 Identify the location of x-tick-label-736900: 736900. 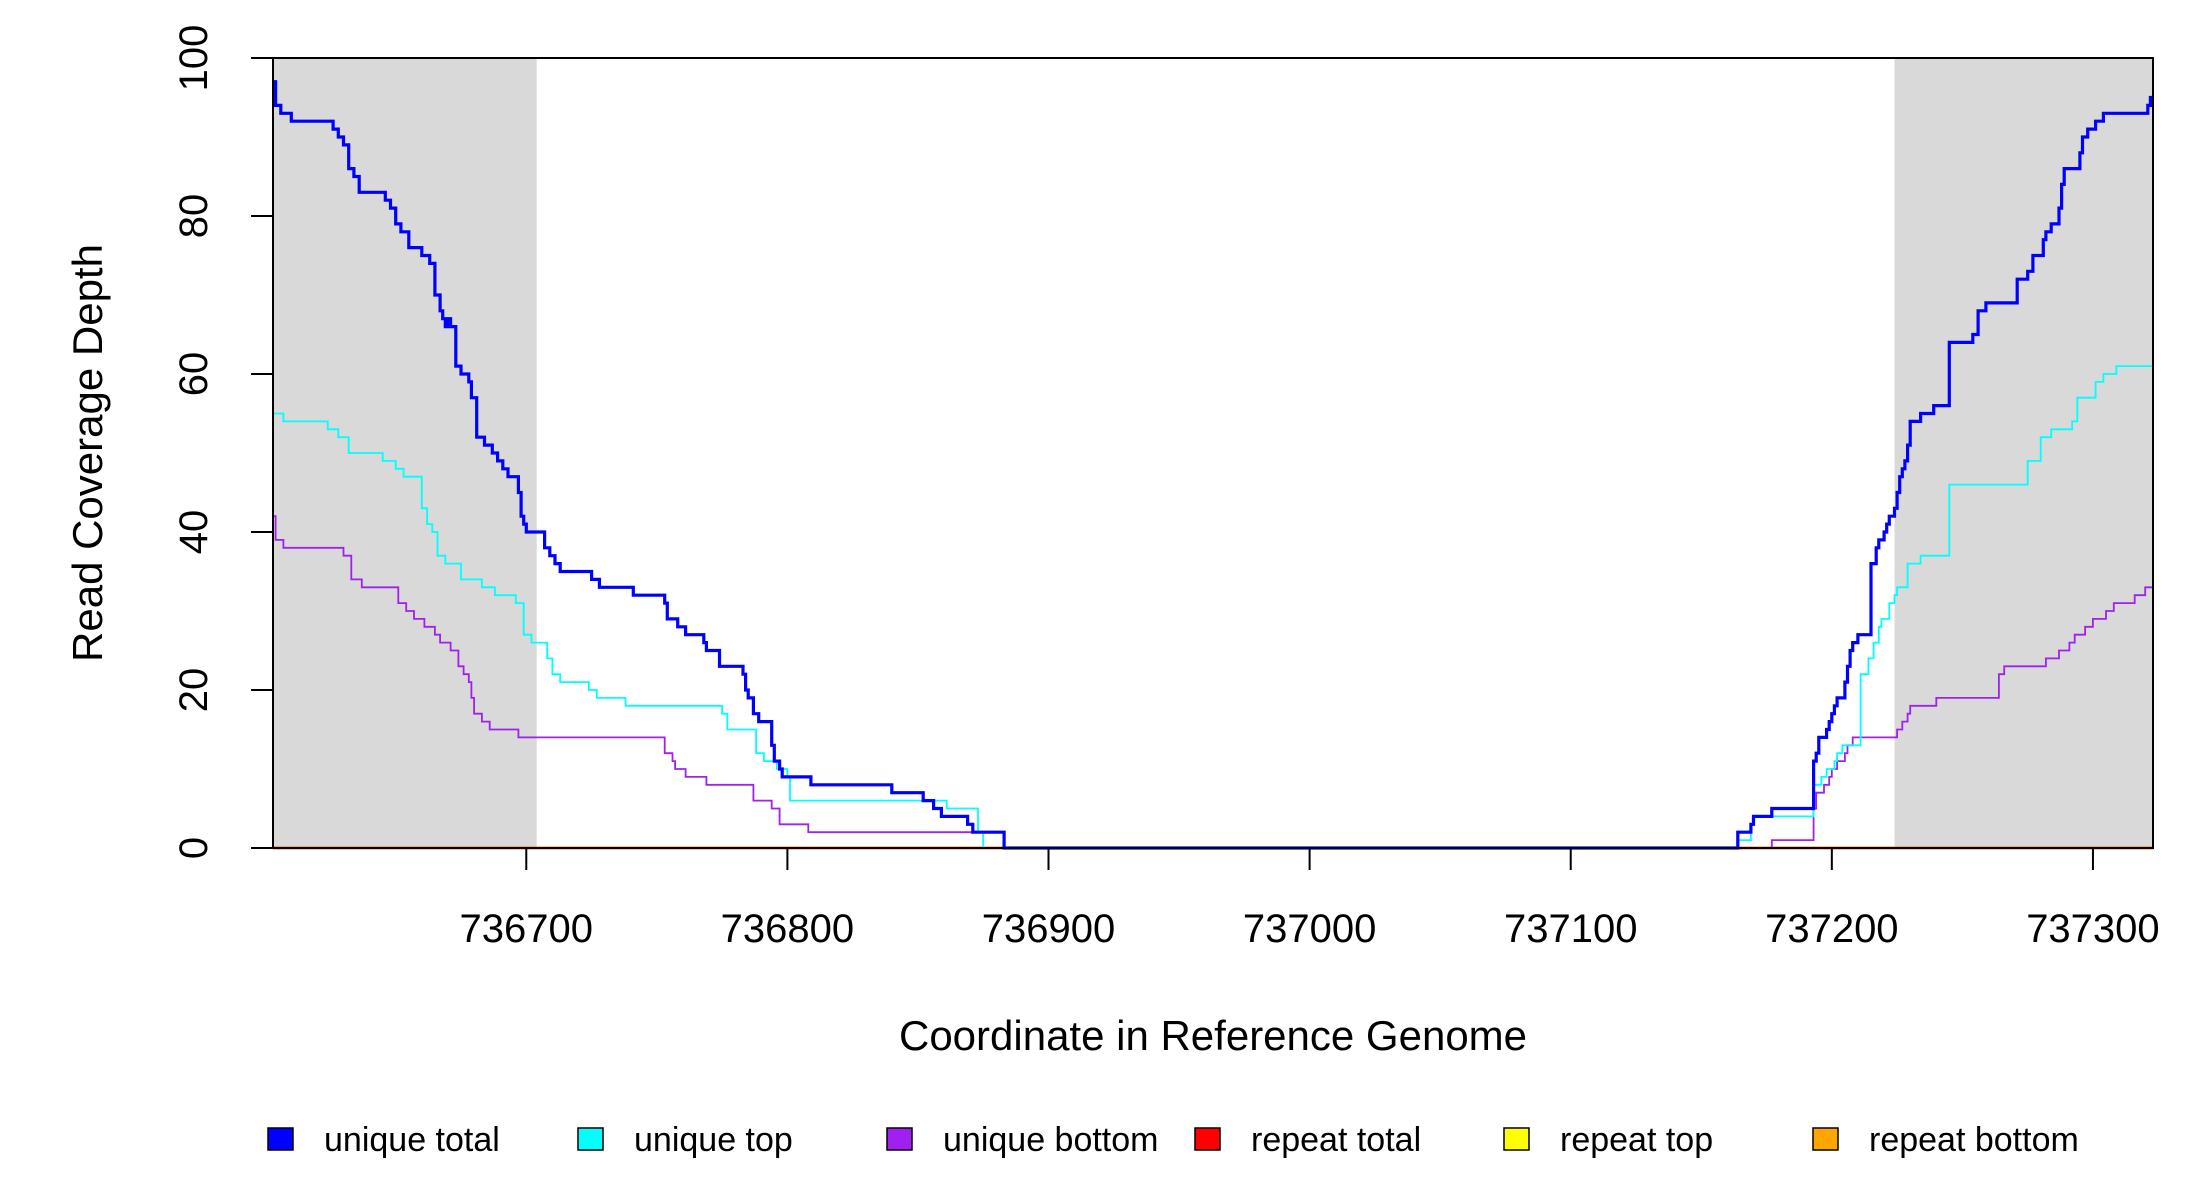
(1048, 929).